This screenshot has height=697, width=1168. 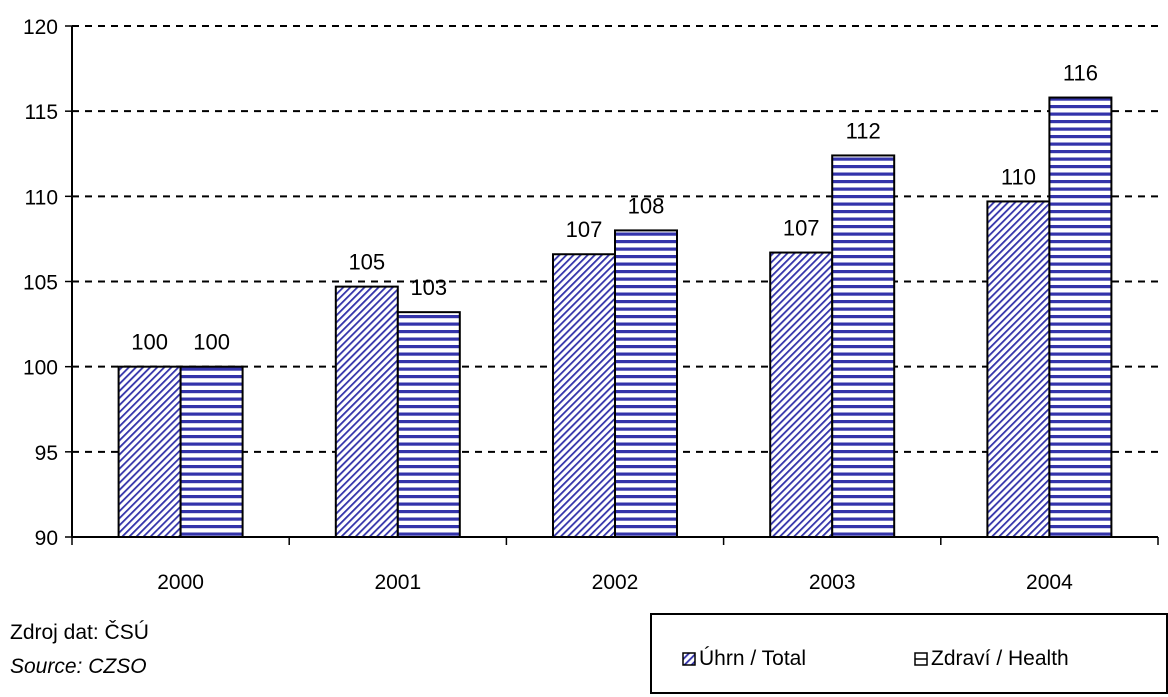 What do you see at coordinates (801, 394) in the screenshot?
I see `bar-total-2003` at bounding box center [801, 394].